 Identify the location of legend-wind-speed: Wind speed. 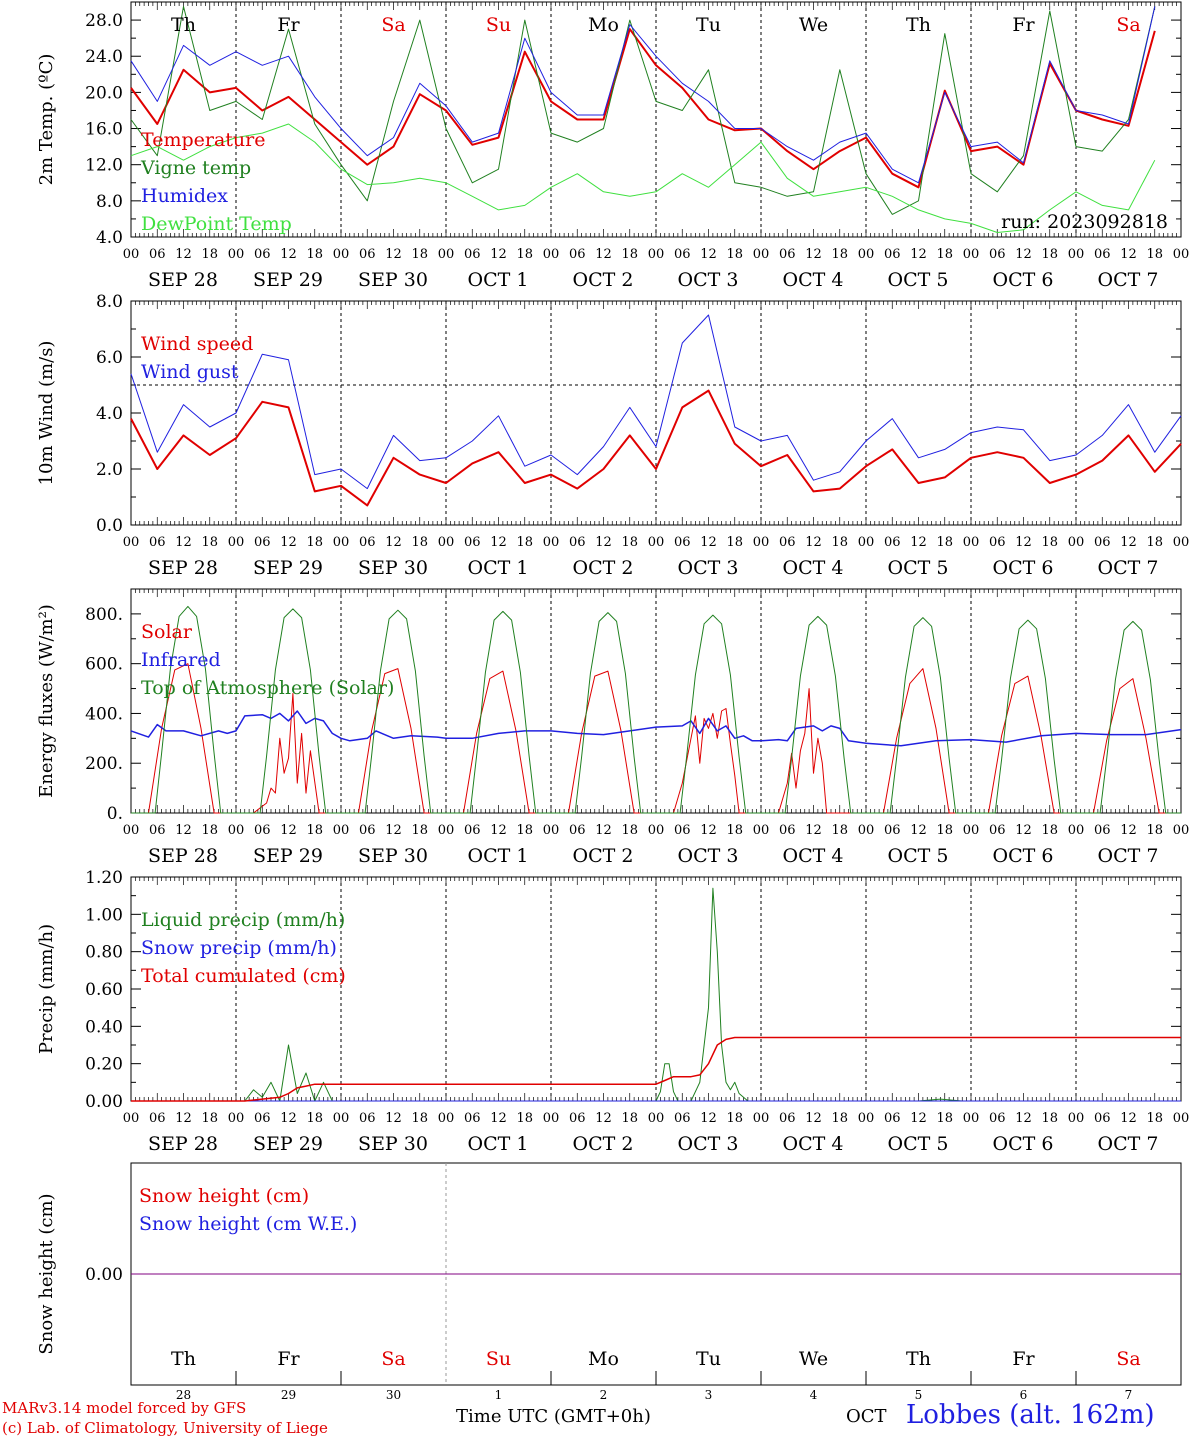
(197, 344).